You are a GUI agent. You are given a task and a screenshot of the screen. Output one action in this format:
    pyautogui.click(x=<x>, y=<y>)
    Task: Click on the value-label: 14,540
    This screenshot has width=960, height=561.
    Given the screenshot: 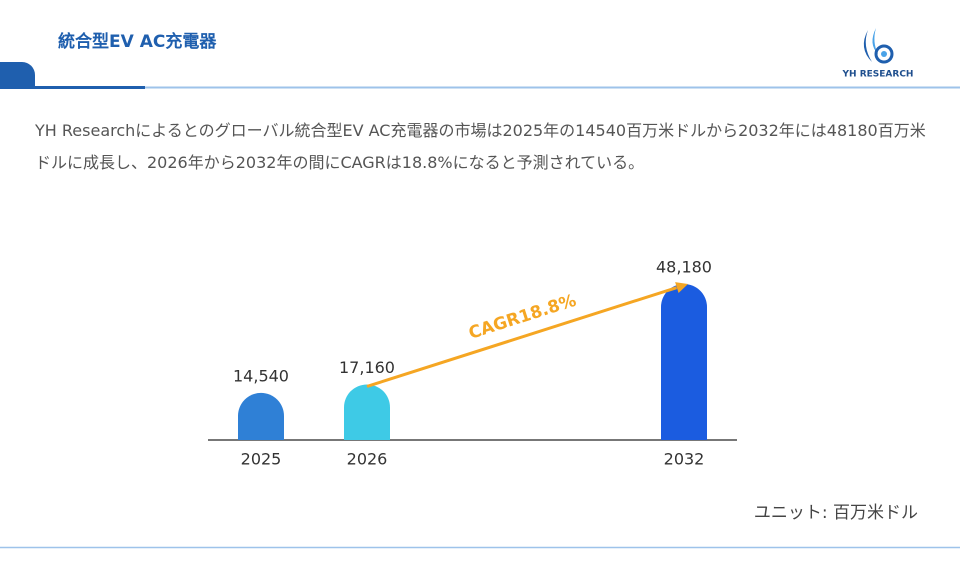 What is the action you would take?
    pyautogui.click(x=261, y=375)
    